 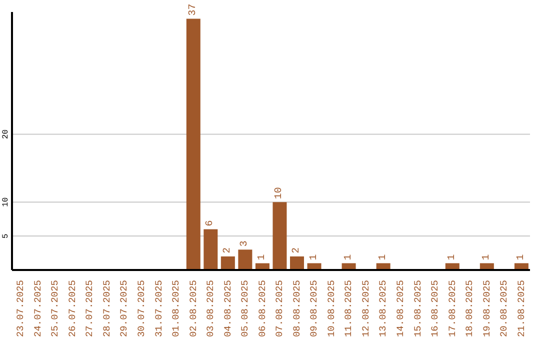 I want to click on data-label: 37, so click(x=193, y=10).